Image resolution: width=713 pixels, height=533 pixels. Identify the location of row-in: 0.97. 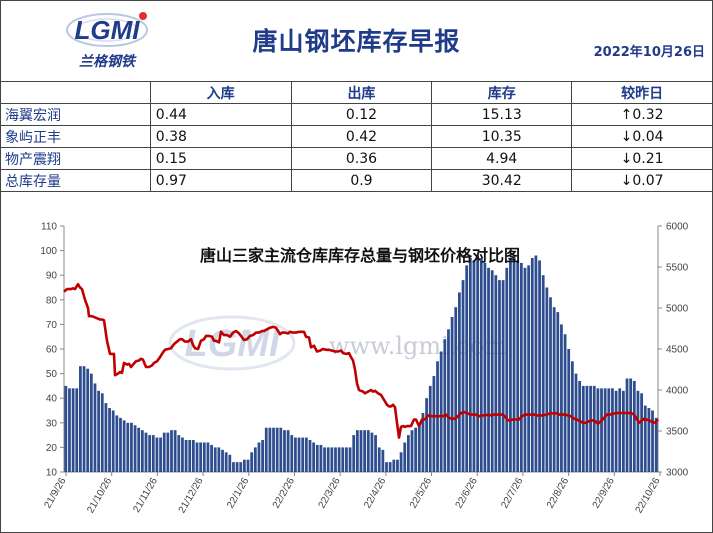
(220, 180).